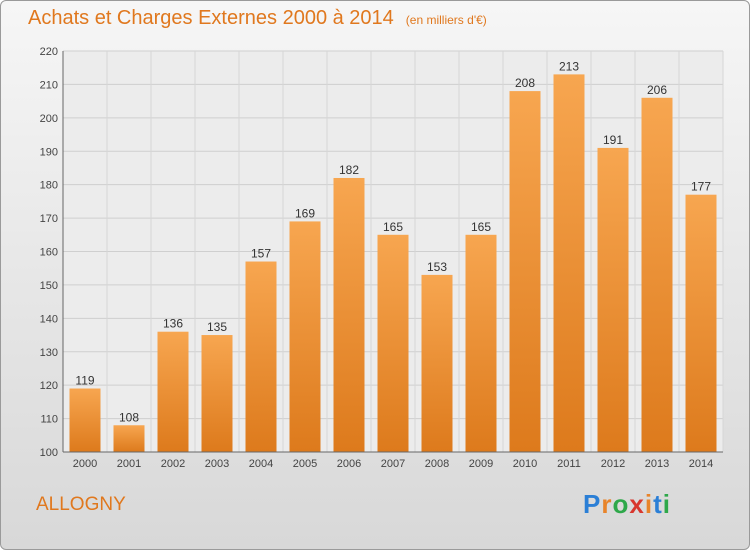 The image size is (750, 550). What do you see at coordinates (49, 253) in the screenshot?
I see `y-tick-label: 160` at bounding box center [49, 253].